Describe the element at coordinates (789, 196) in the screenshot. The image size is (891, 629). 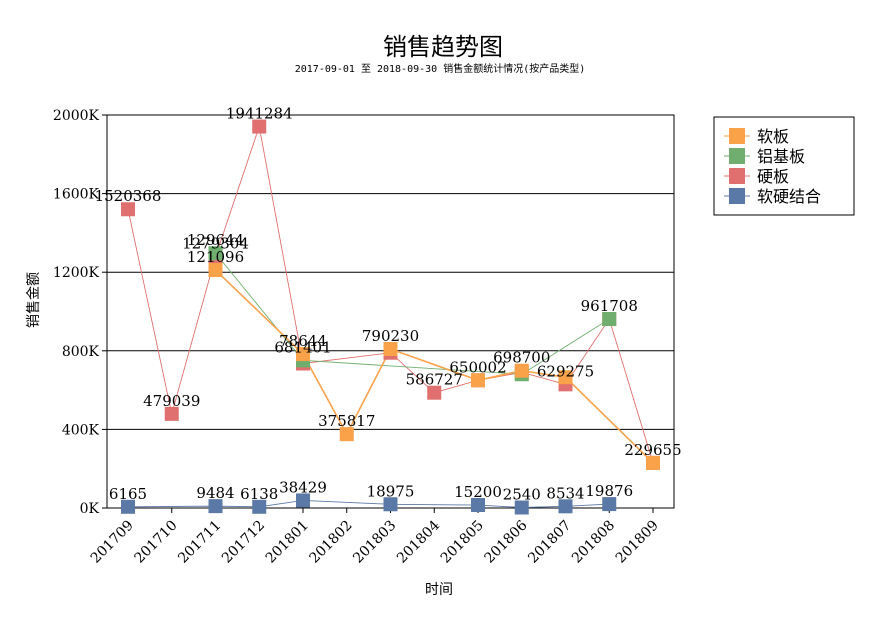
I see `legend-label: 软硬结合` at that location.